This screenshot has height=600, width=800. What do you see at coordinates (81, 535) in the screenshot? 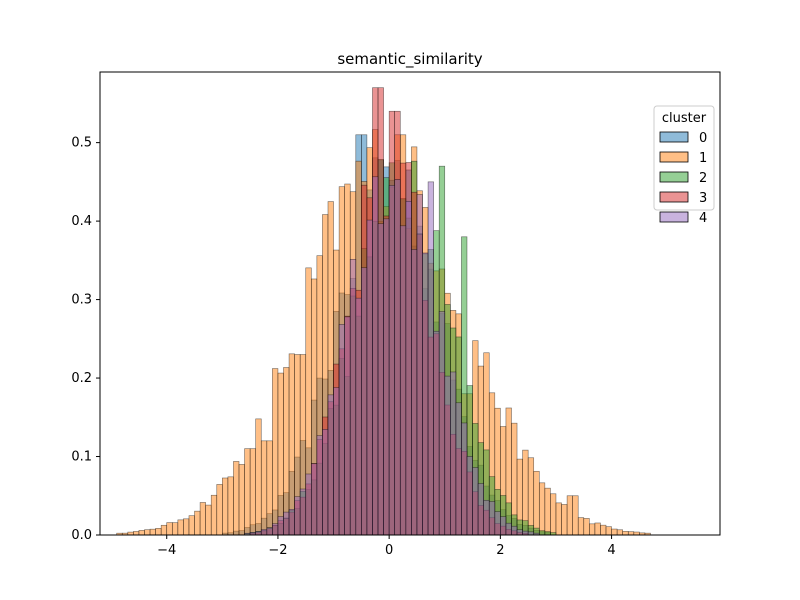
I see `y-tick-label: 0.0` at bounding box center [81, 535].